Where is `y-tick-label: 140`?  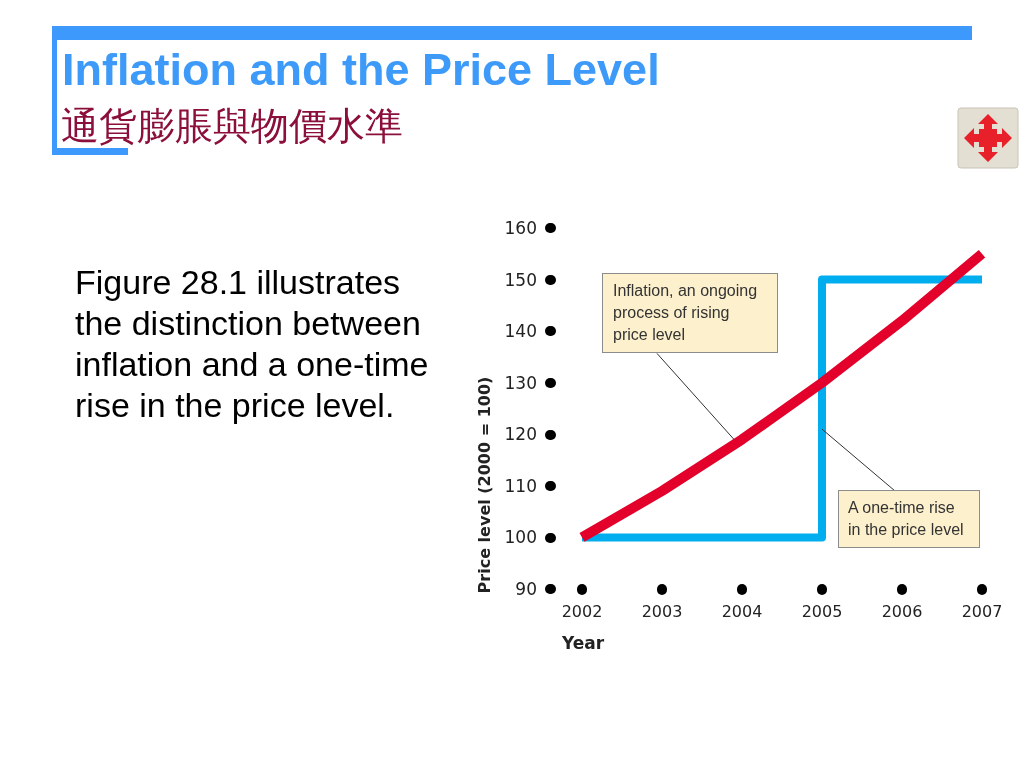 y-tick-label: 140 is located at coordinates (520, 331).